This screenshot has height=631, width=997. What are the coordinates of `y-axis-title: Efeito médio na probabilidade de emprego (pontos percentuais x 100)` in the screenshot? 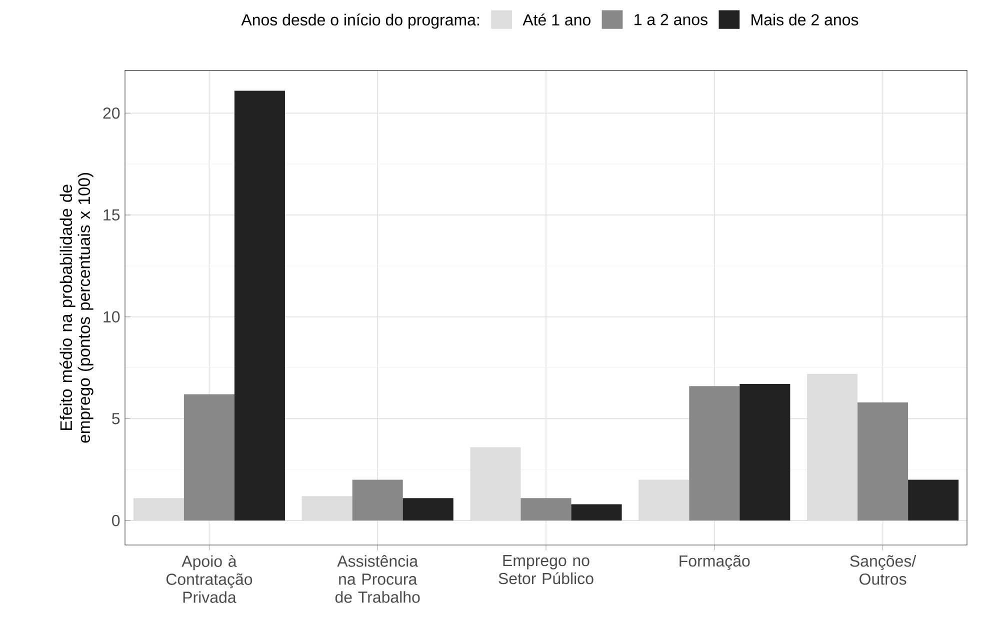 It's located at (77, 308).